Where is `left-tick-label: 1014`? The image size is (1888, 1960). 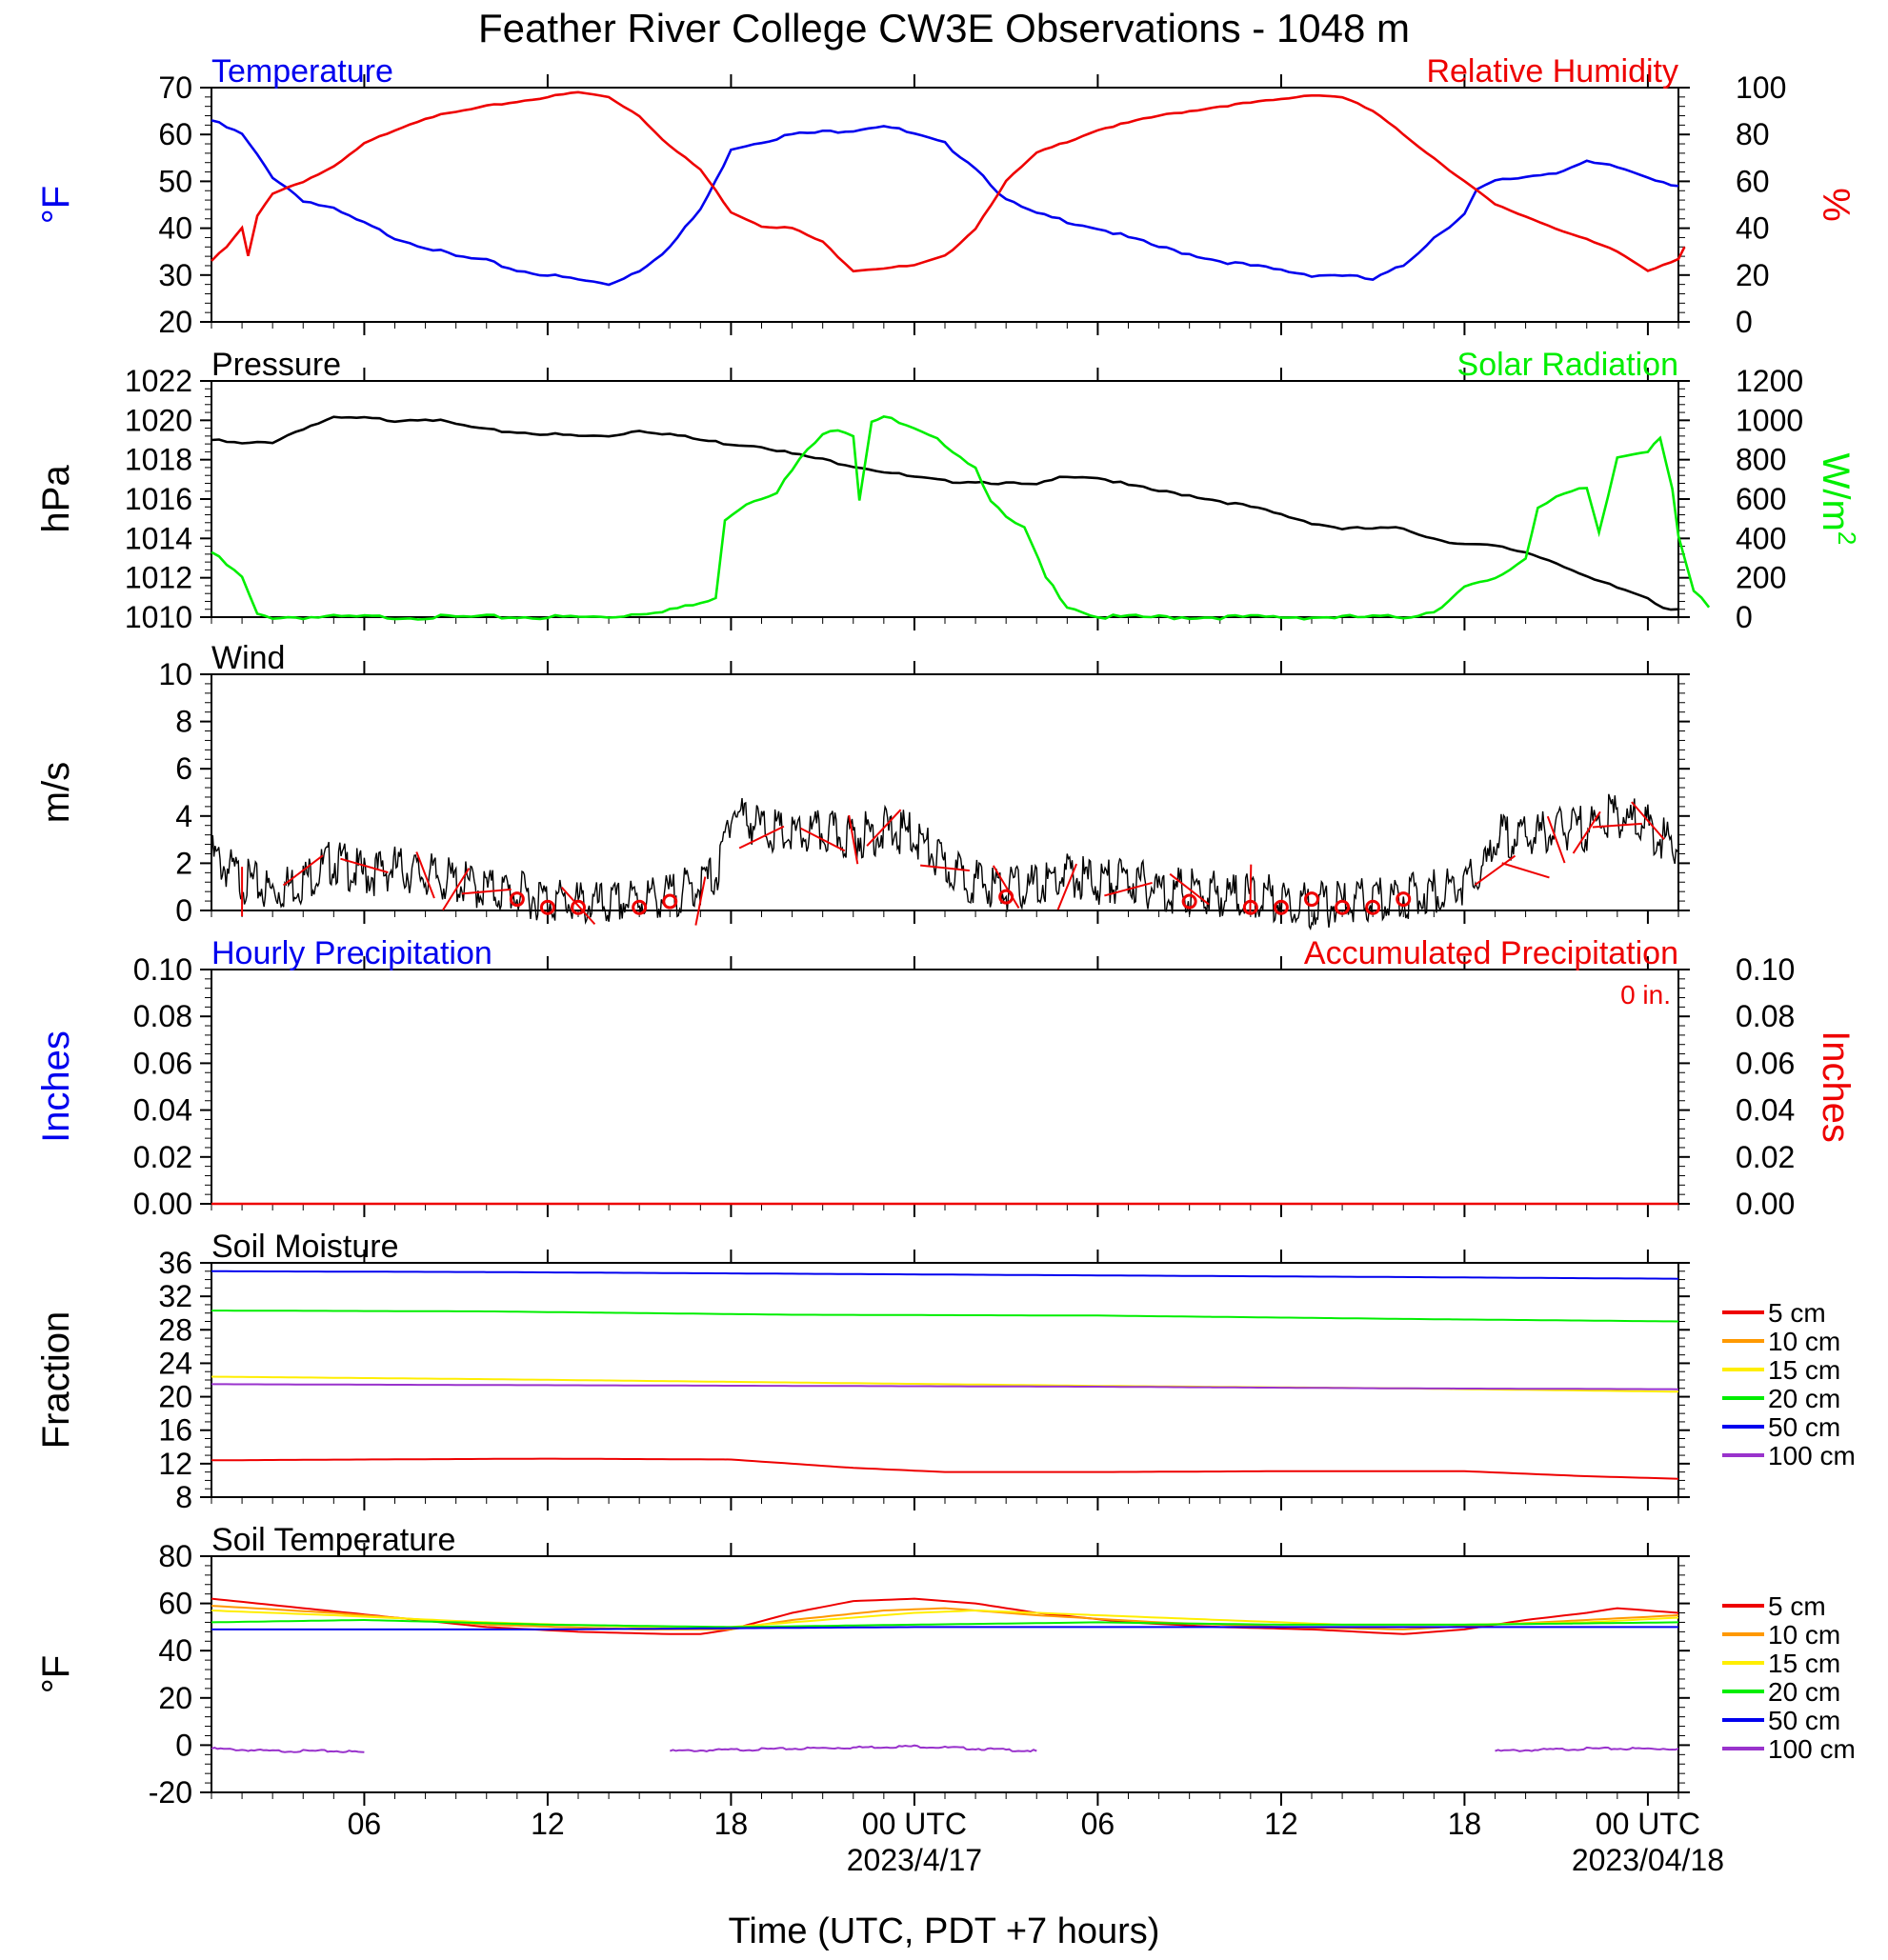
left-tick-label: 1014 is located at coordinates (158, 538).